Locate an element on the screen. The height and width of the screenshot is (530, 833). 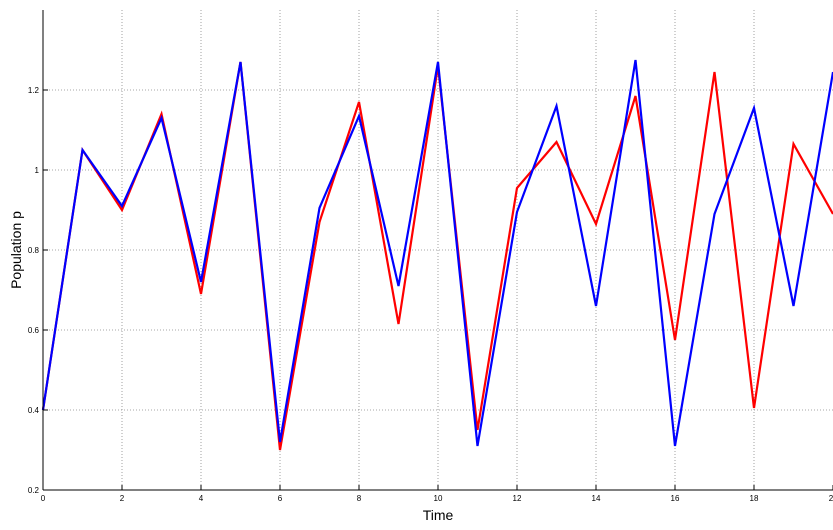
x-tick-label: 8 is located at coordinates (359, 498).